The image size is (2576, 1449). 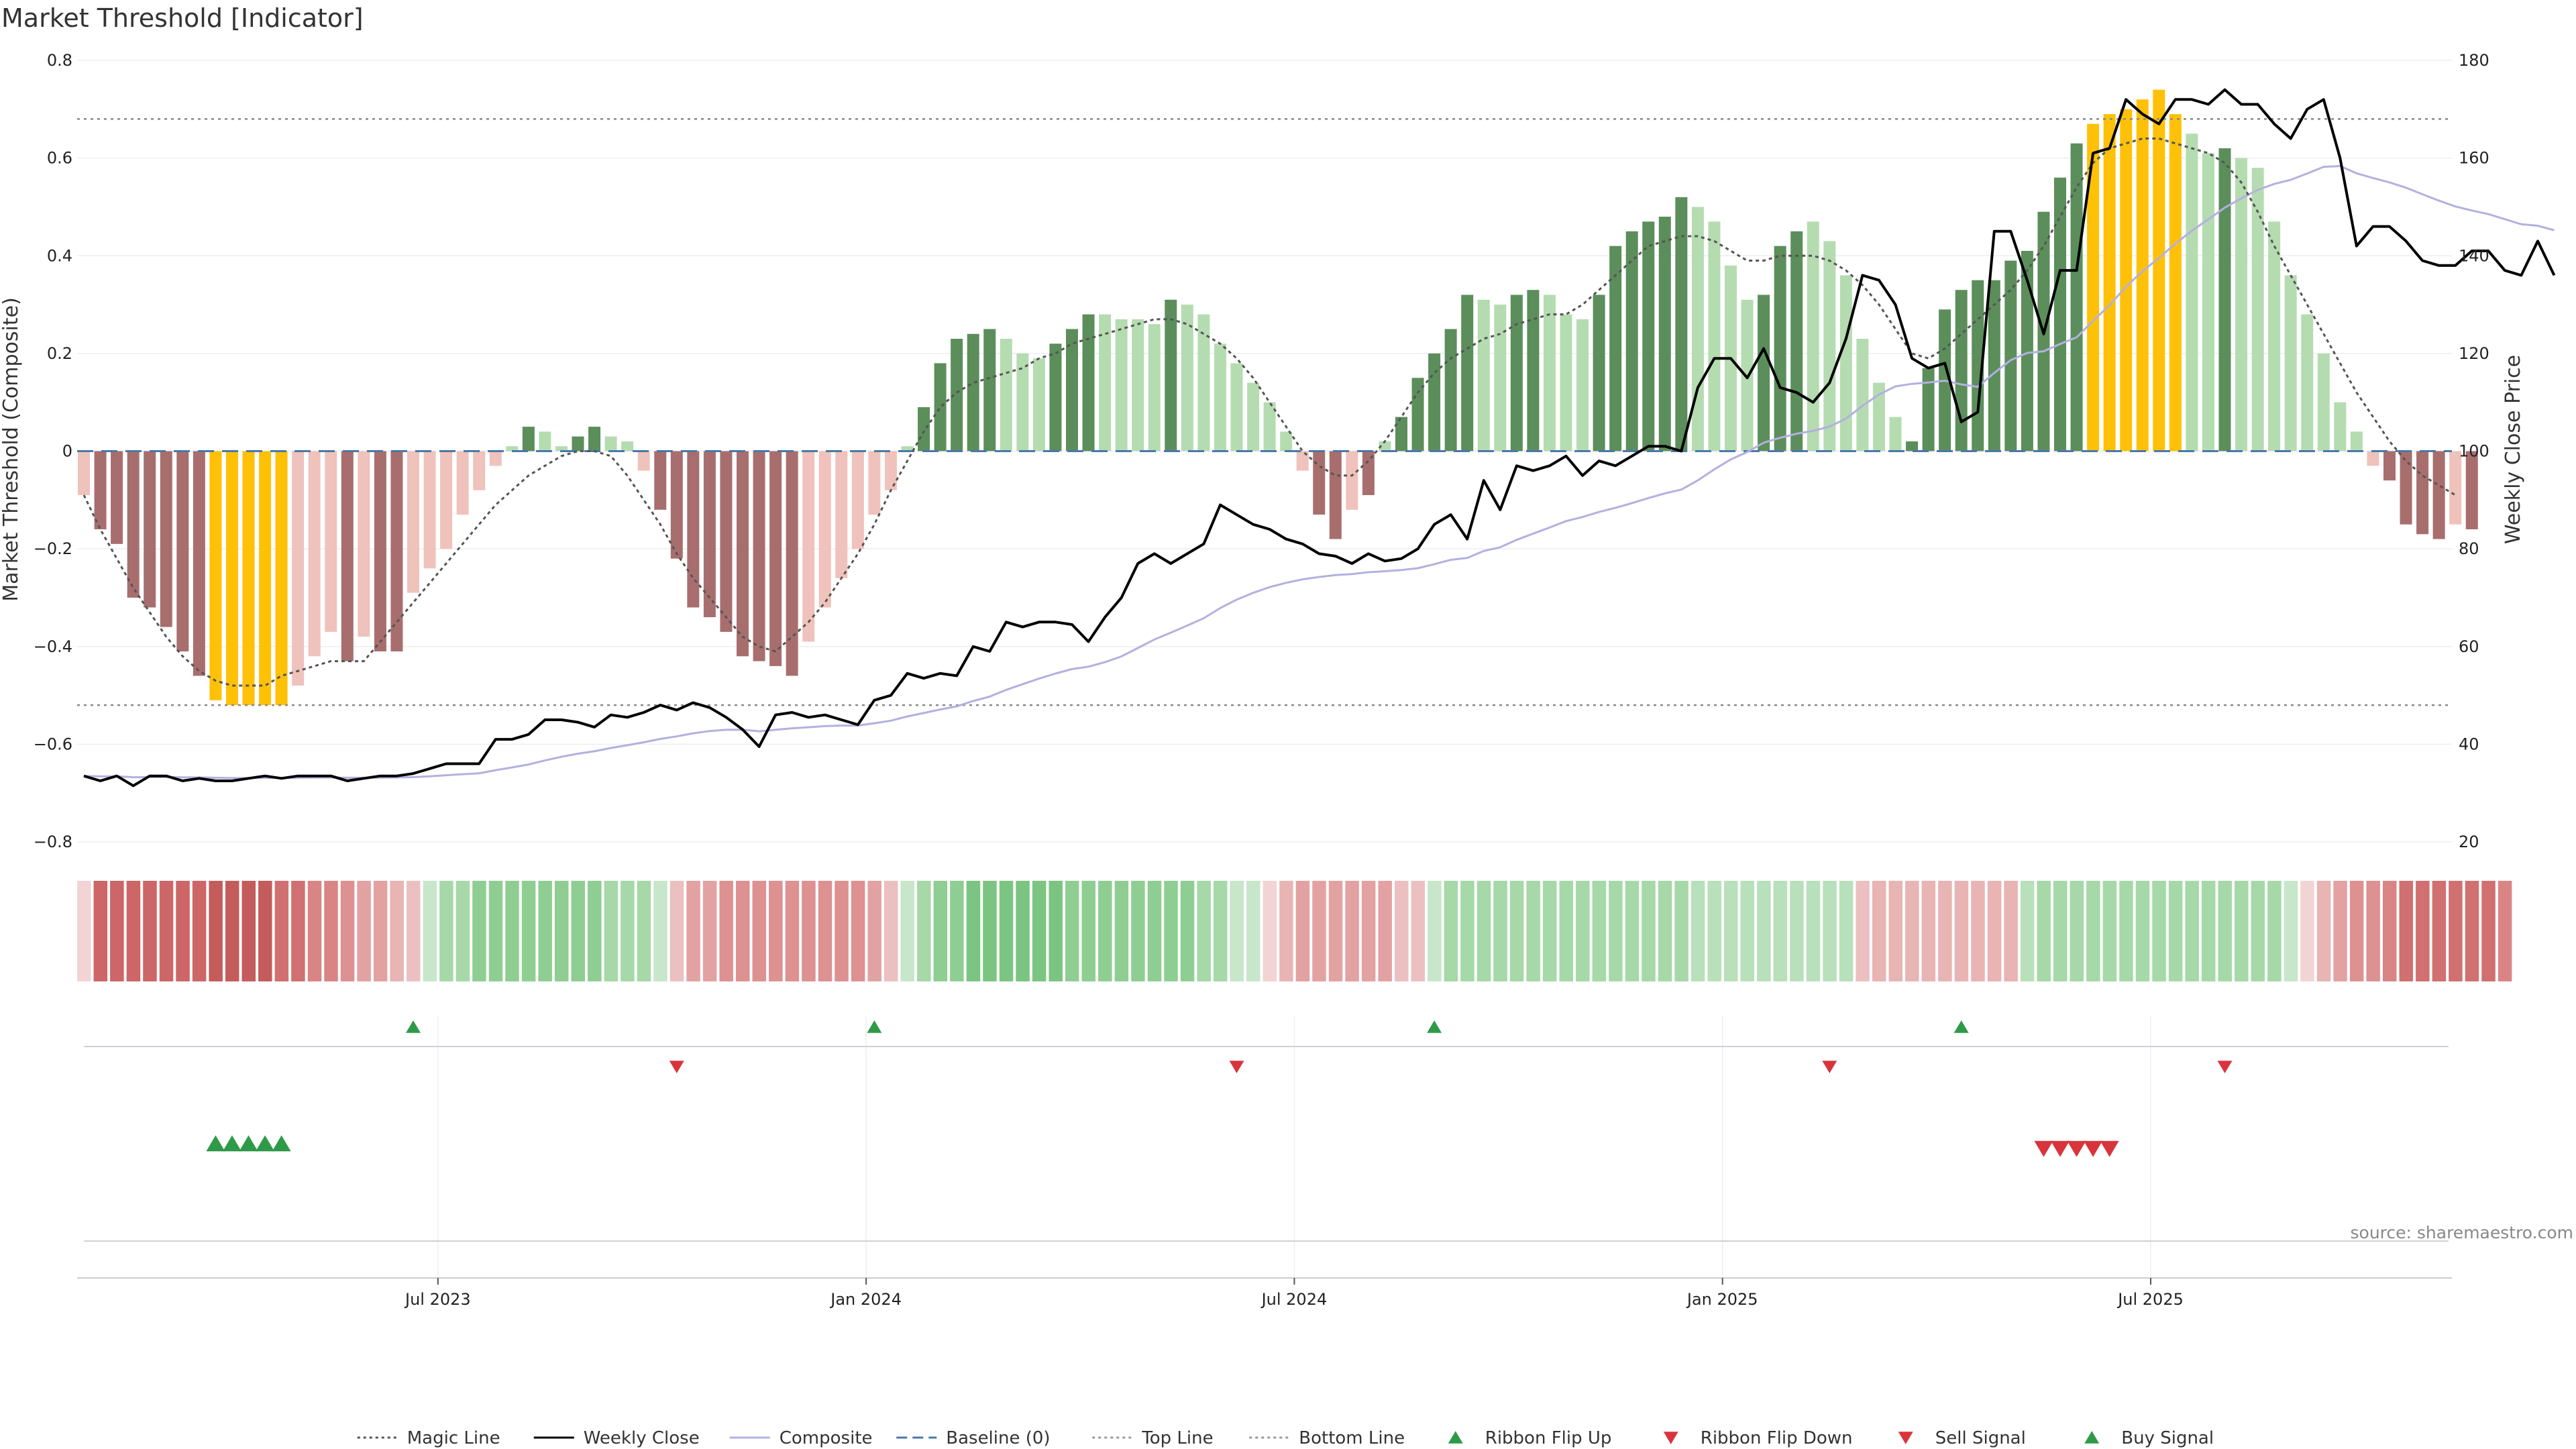 I want to click on x-tick-label: Jan 2024, so click(x=865, y=1299).